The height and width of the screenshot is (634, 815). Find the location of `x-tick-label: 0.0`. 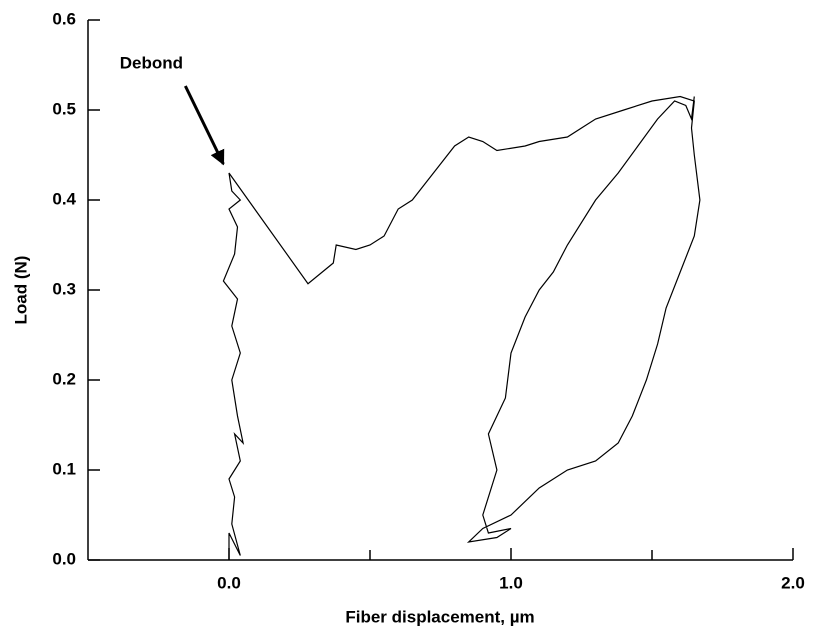

x-tick-label: 0.0 is located at coordinates (229, 582).